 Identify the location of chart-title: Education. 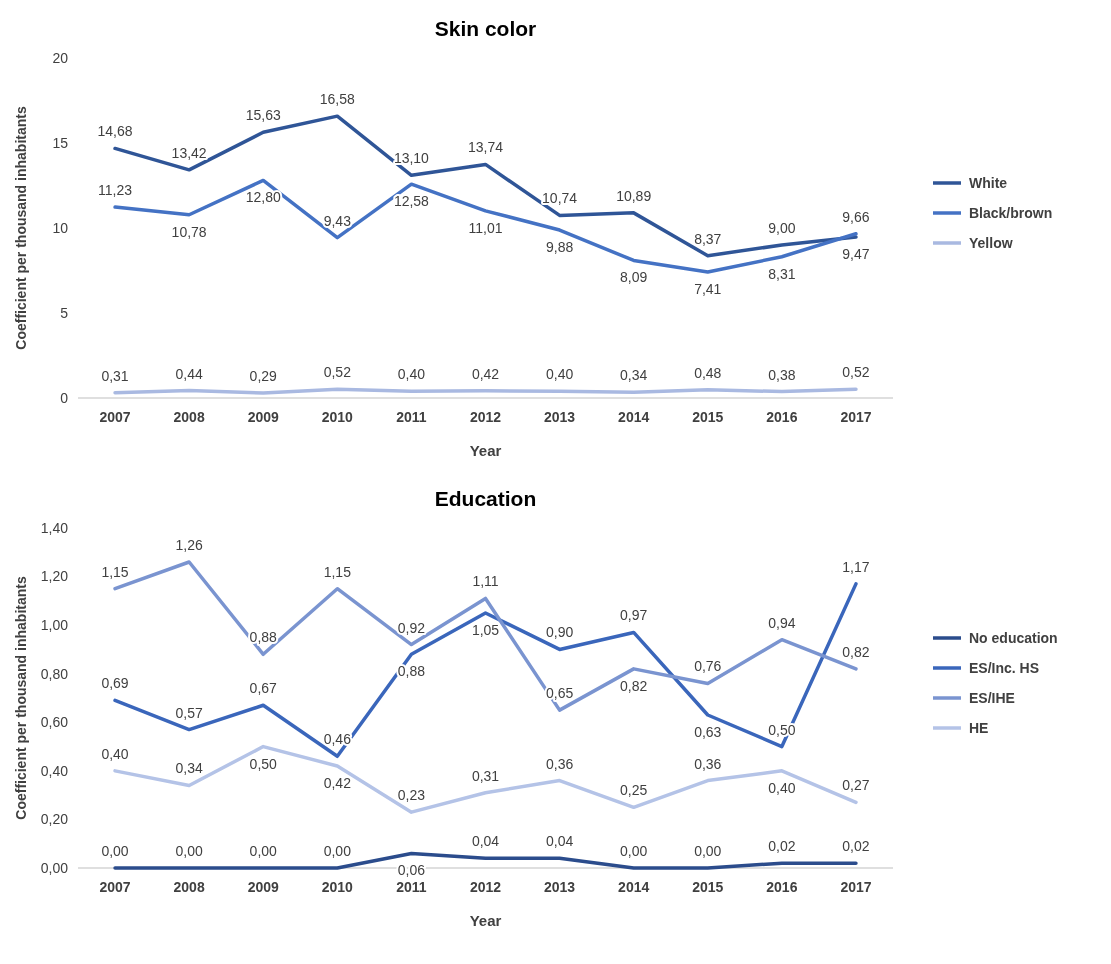
(485, 498).